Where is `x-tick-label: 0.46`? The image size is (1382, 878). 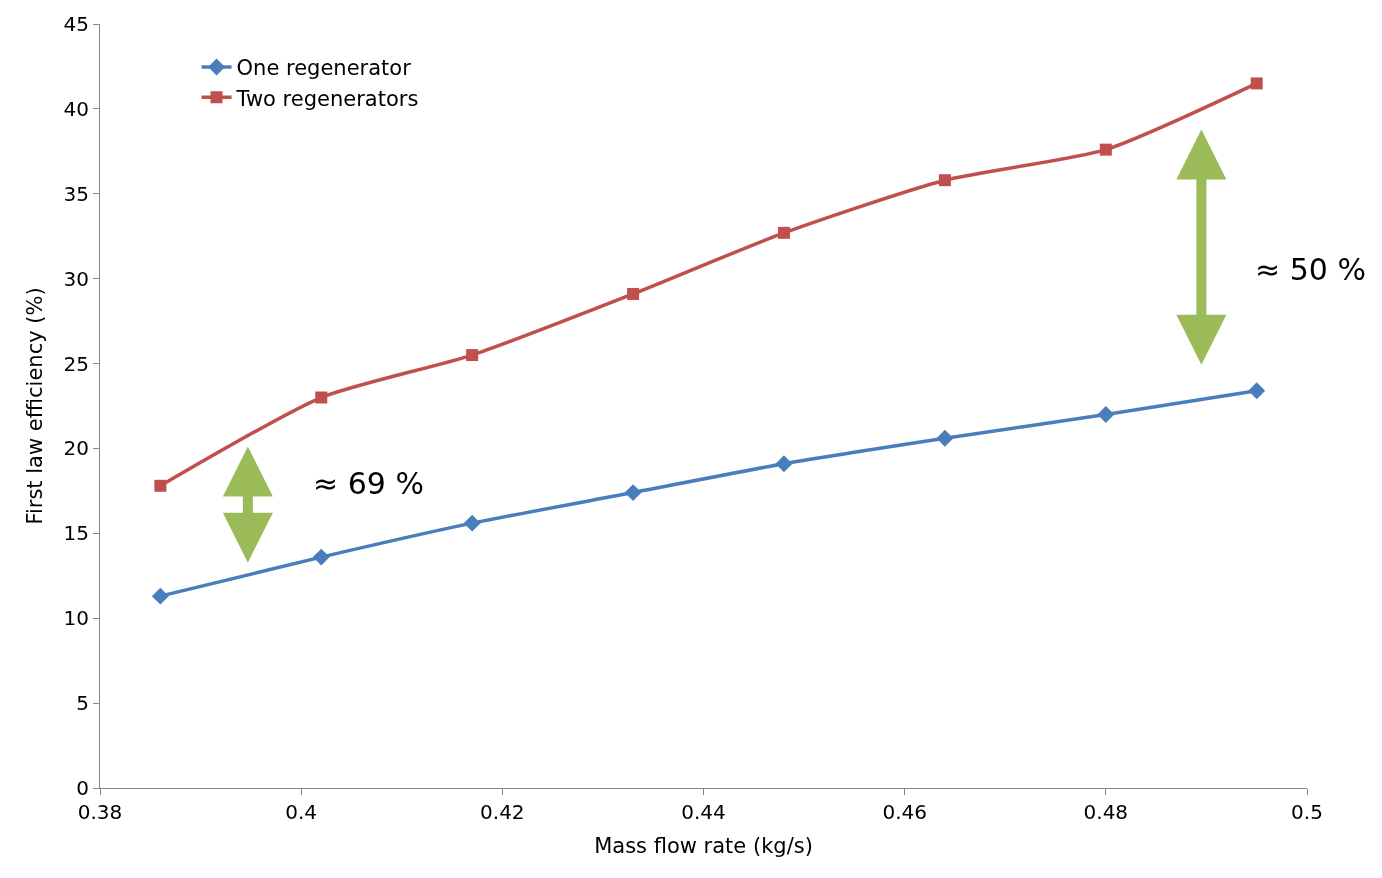
x-tick-label: 0.46 is located at coordinates (904, 812).